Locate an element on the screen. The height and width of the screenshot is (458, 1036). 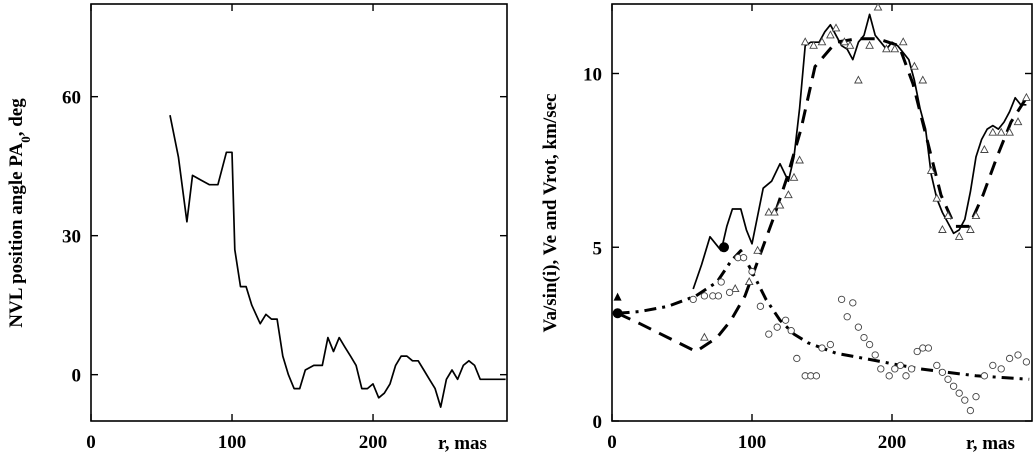
left-y-tick-label: 60 is located at coordinates (71, 98).